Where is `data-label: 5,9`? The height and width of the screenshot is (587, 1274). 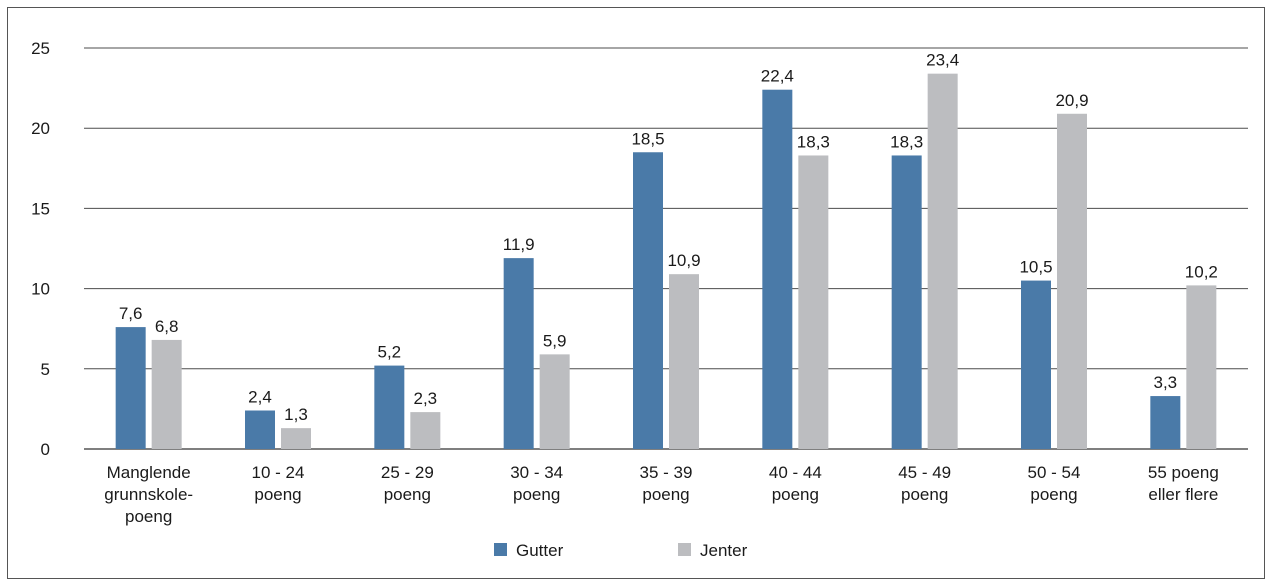
data-label: 5,9 is located at coordinates (555, 340).